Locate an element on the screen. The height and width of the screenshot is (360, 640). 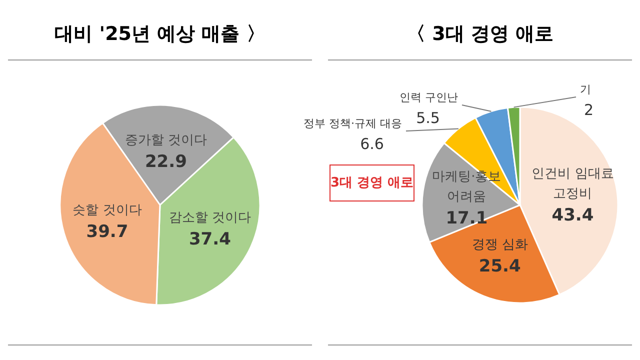
data-label: 5.5 is located at coordinates (428, 118).